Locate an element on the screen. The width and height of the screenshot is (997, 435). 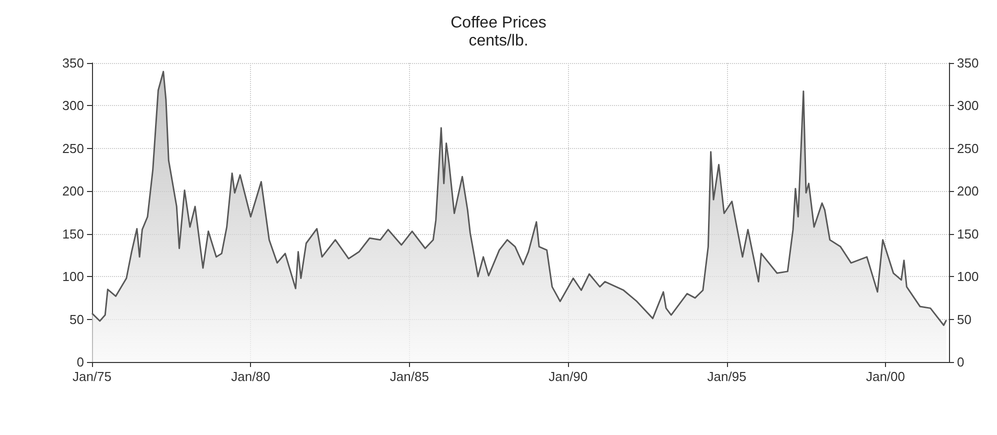
y-tick-label: 350 is located at coordinates (73, 63).